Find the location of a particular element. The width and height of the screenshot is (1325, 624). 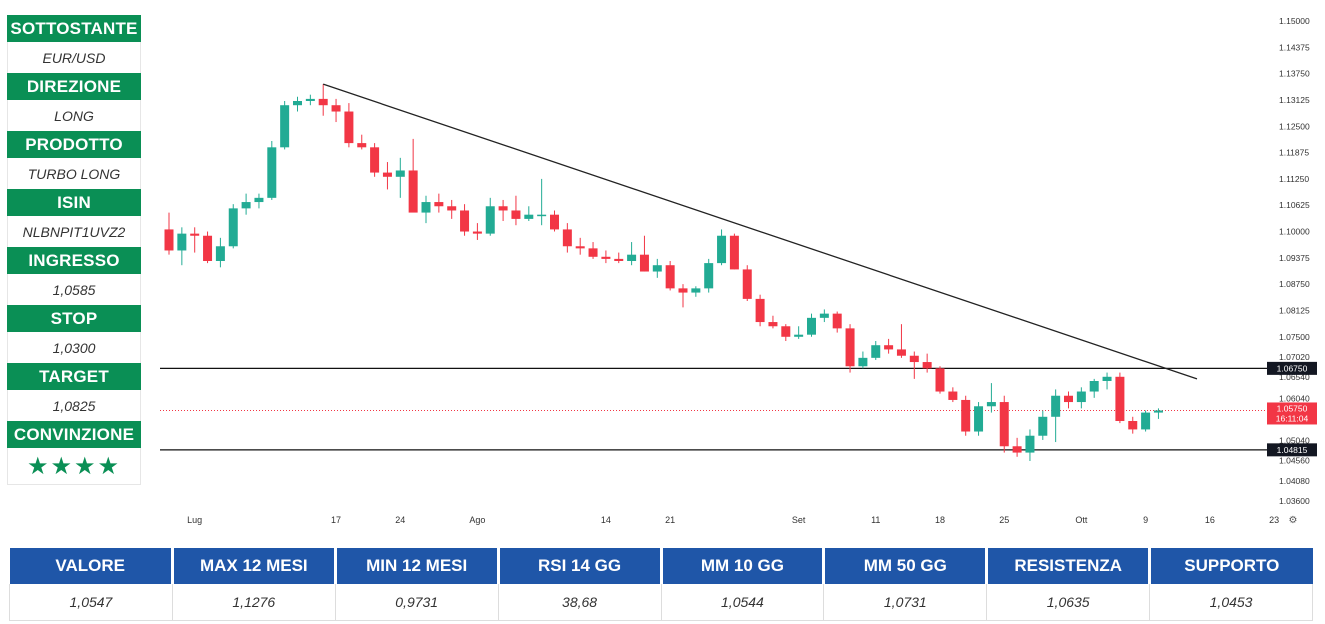

price-tick-label: 1.06540 is located at coordinates (1294, 377).